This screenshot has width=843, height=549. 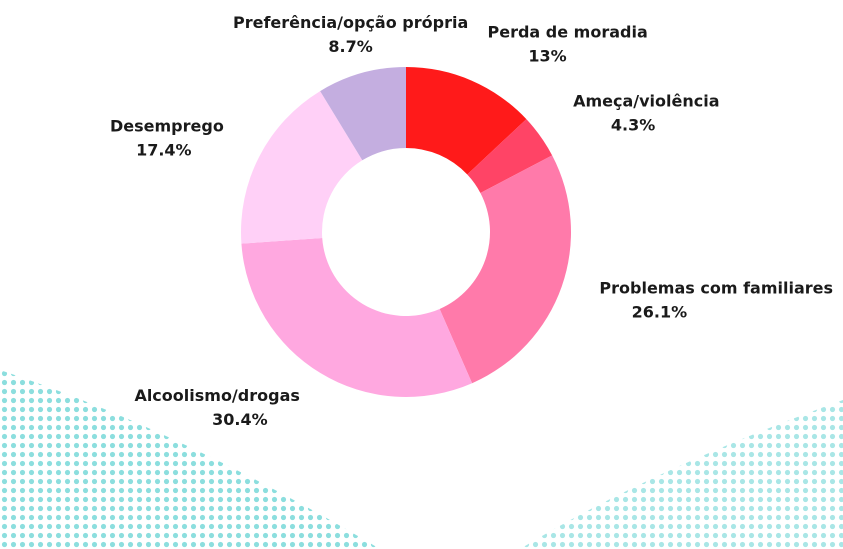 I want to click on segment-label: Perda de moradia, so click(x=567, y=31).